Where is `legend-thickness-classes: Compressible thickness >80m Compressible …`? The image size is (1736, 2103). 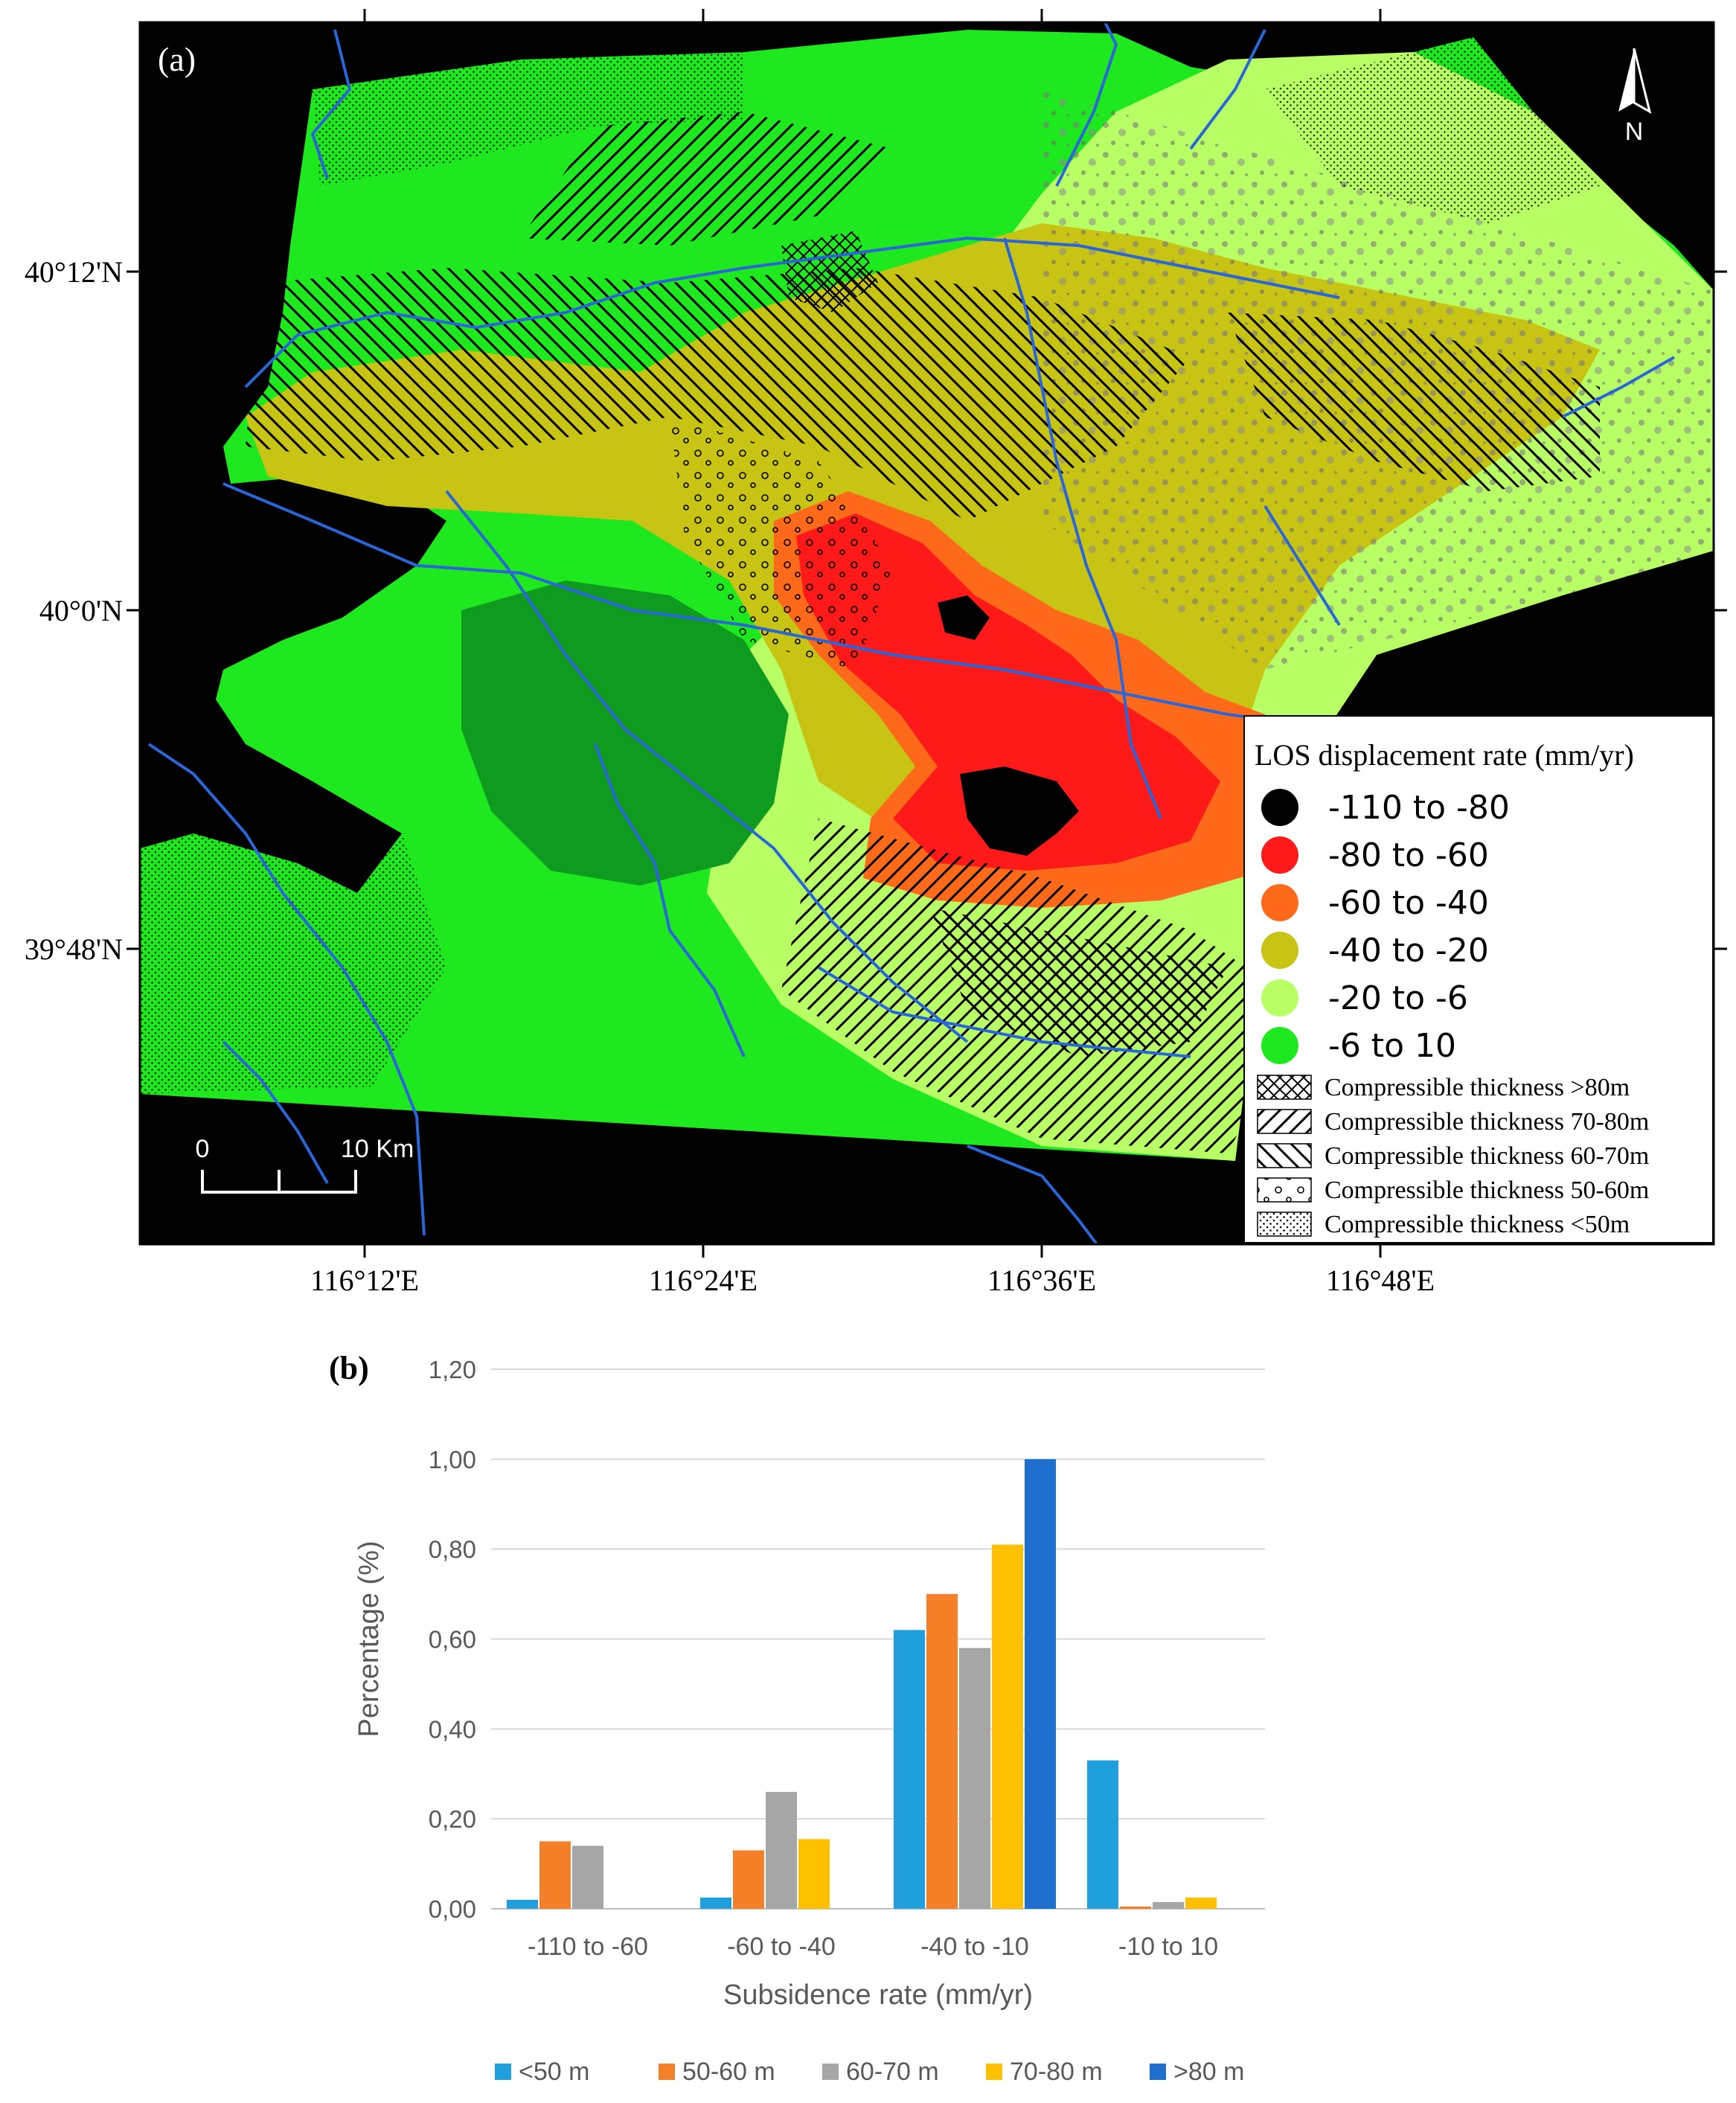 legend-thickness-classes: Compressible thickness >80m Compressible … is located at coordinates (1453, 1156).